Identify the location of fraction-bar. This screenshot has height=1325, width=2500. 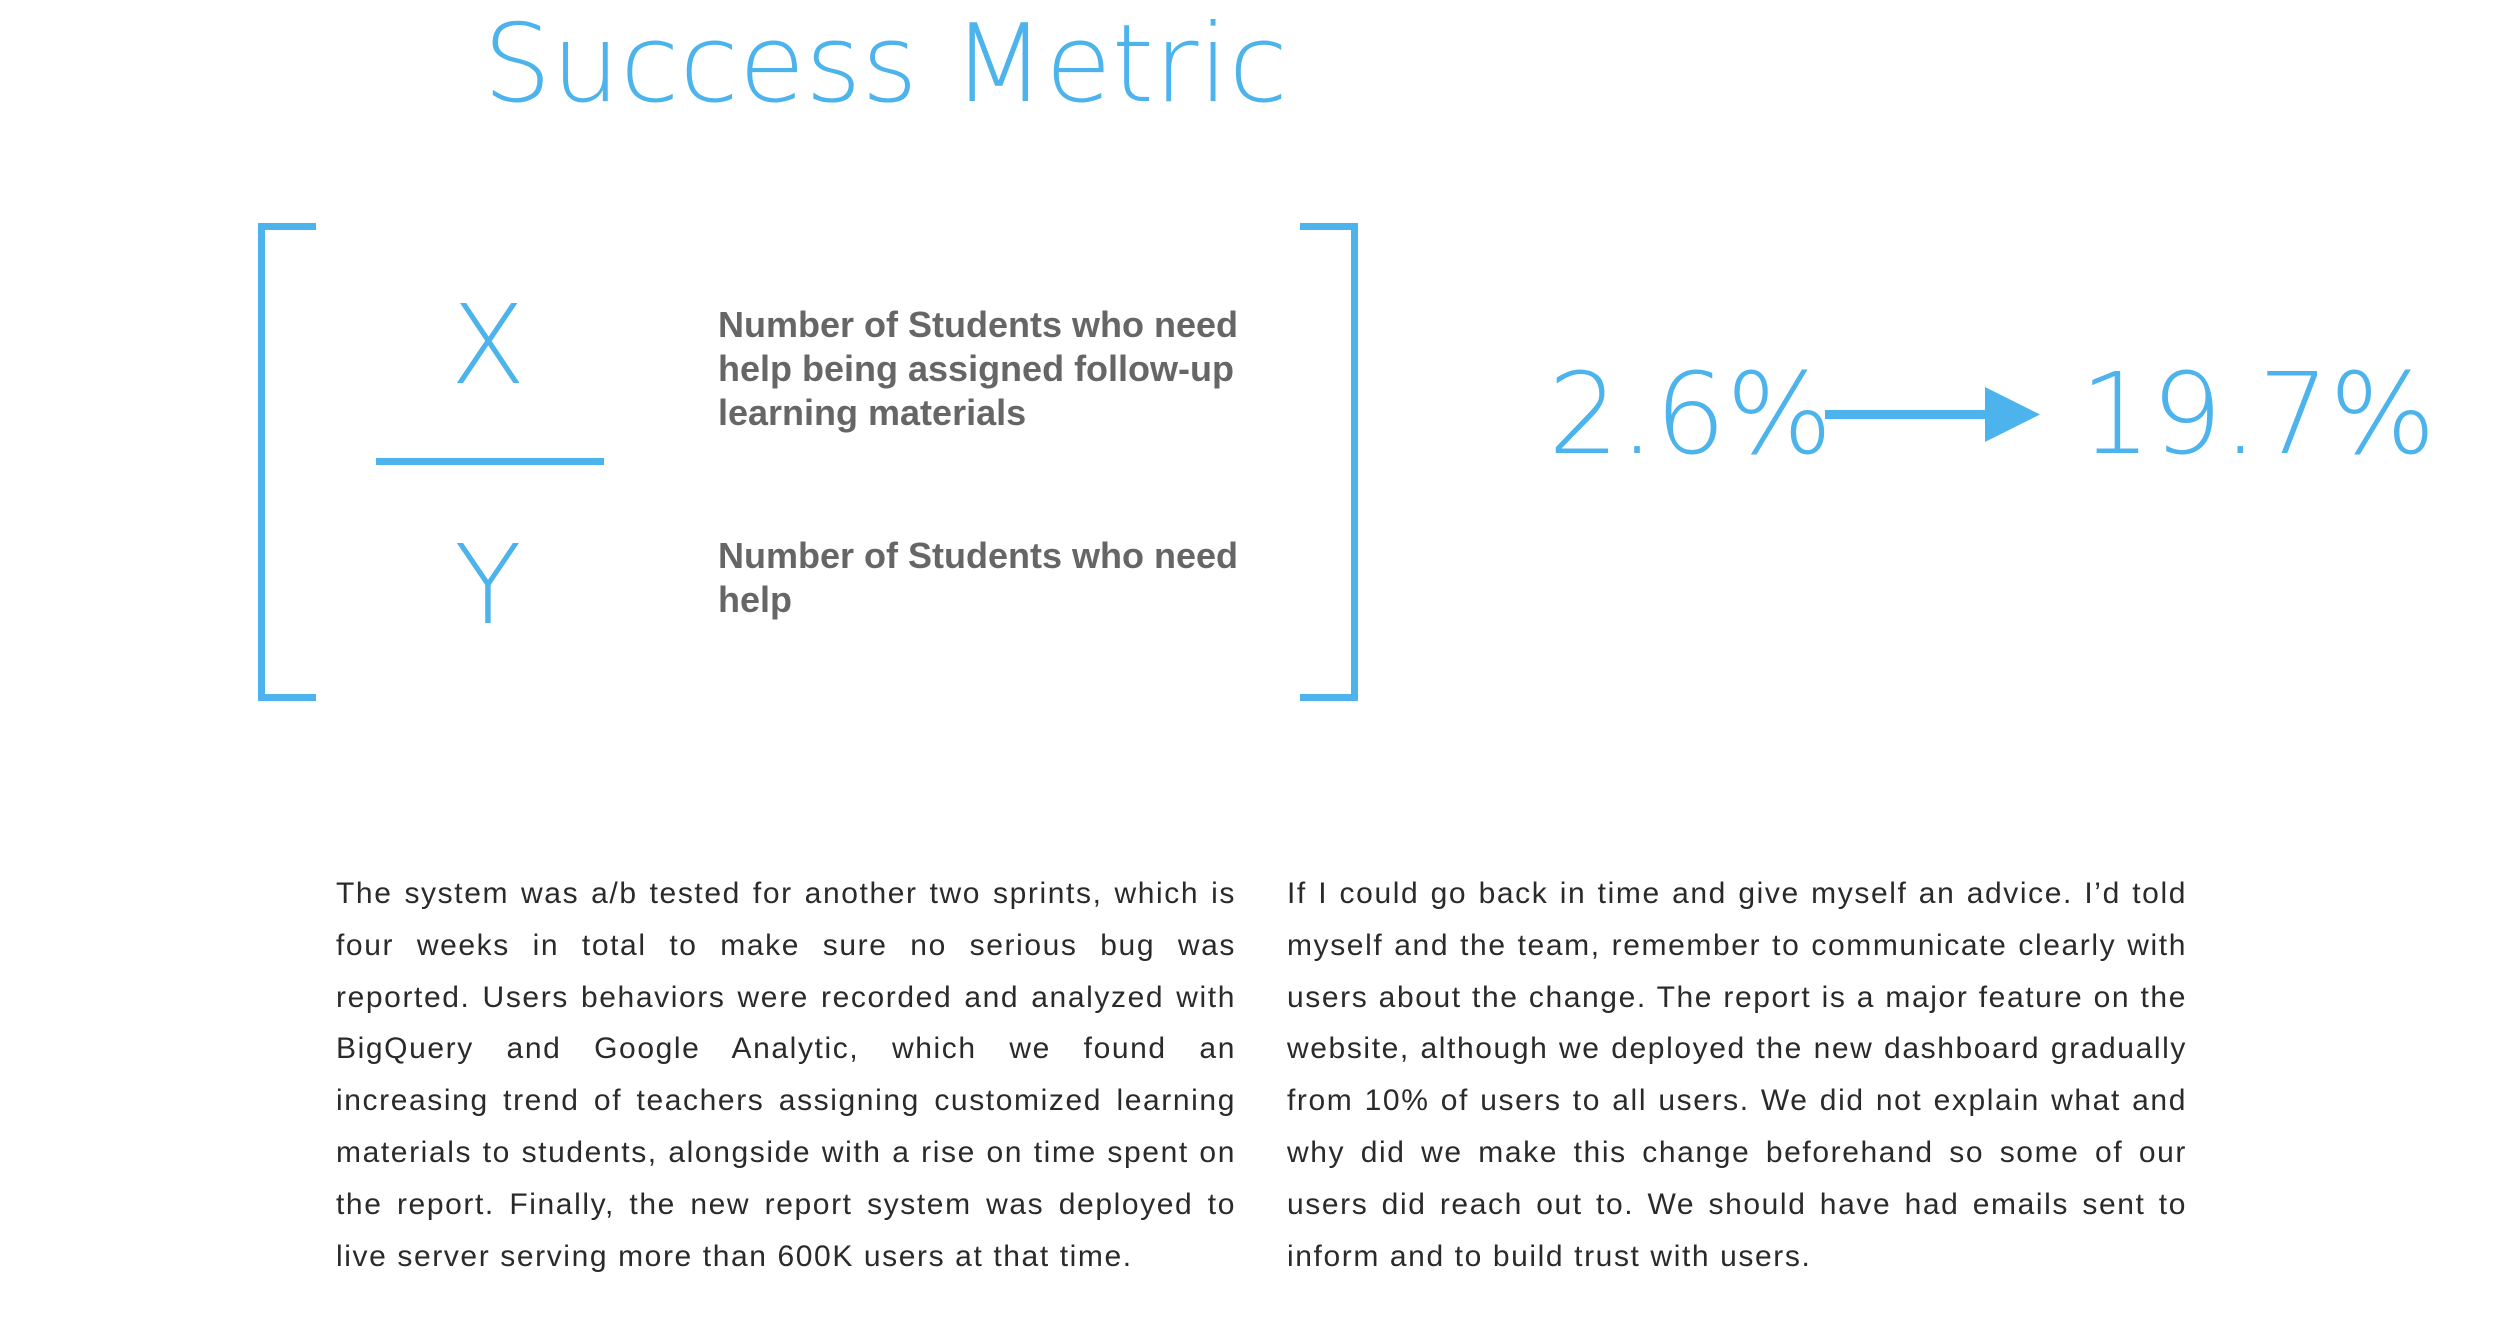
(490, 461).